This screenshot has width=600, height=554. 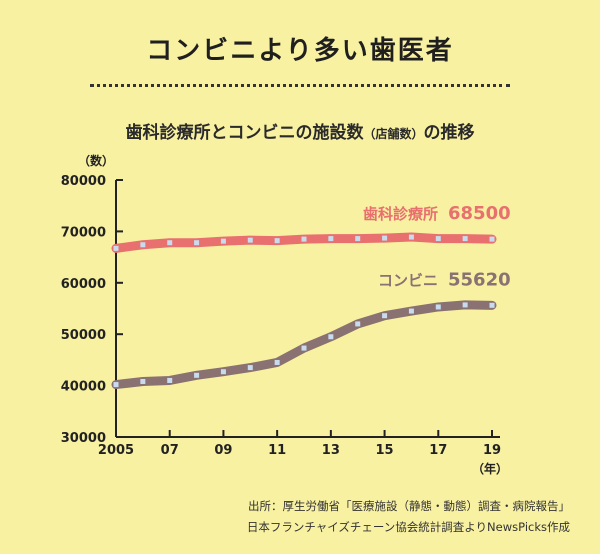 I want to click on chart-title: コンビニより多い歯医者, so click(x=300, y=51).